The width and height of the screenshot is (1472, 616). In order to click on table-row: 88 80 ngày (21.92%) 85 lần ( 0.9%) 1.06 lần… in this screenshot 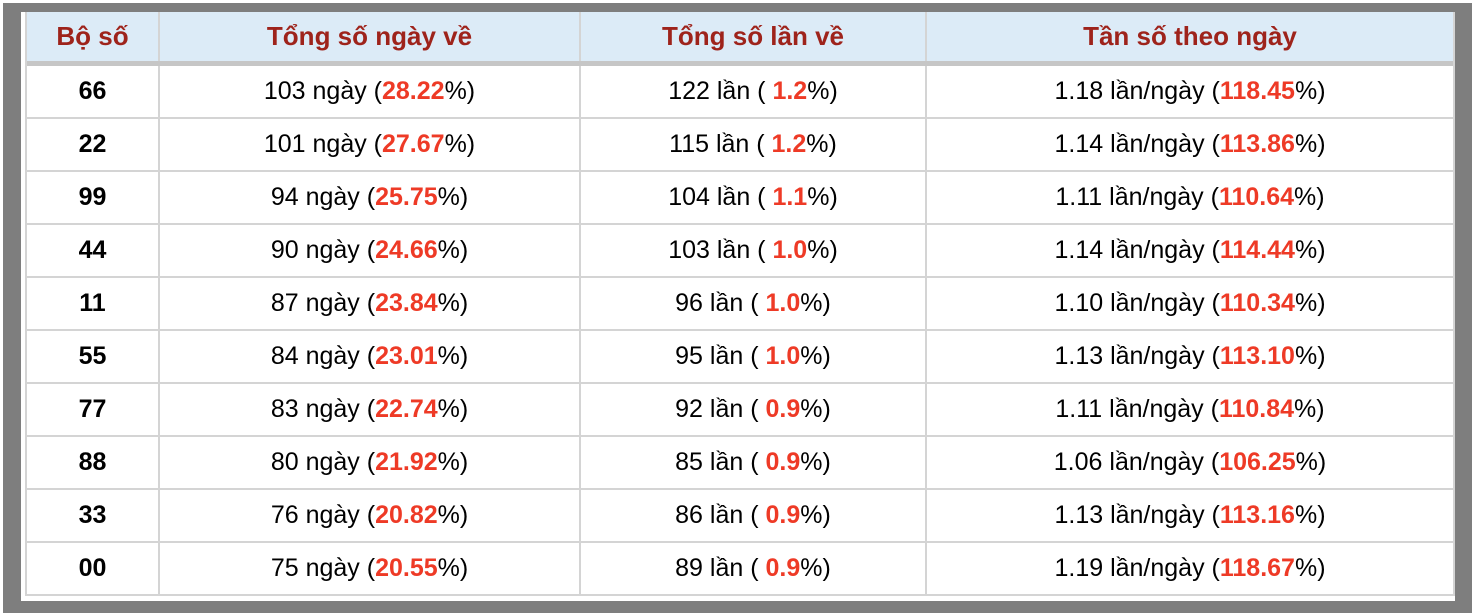, I will do `click(740, 463)`.